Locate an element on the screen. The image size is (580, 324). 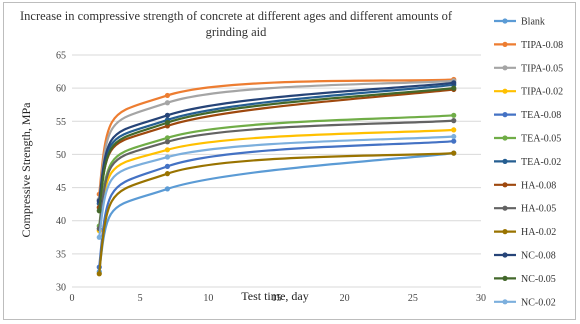
x-tick-label: 15 is located at coordinates (277, 298).